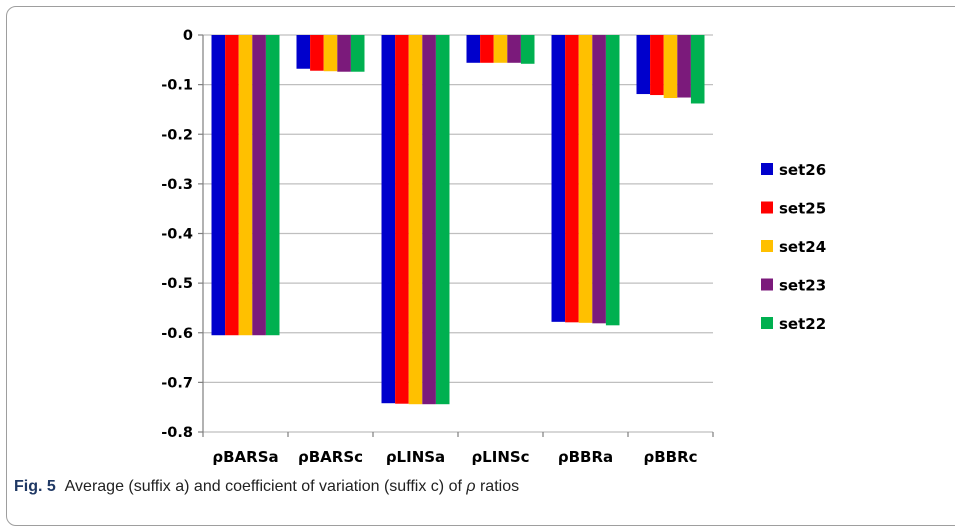 The image size is (955, 526). I want to click on legend-label-set26: set26, so click(802, 170).